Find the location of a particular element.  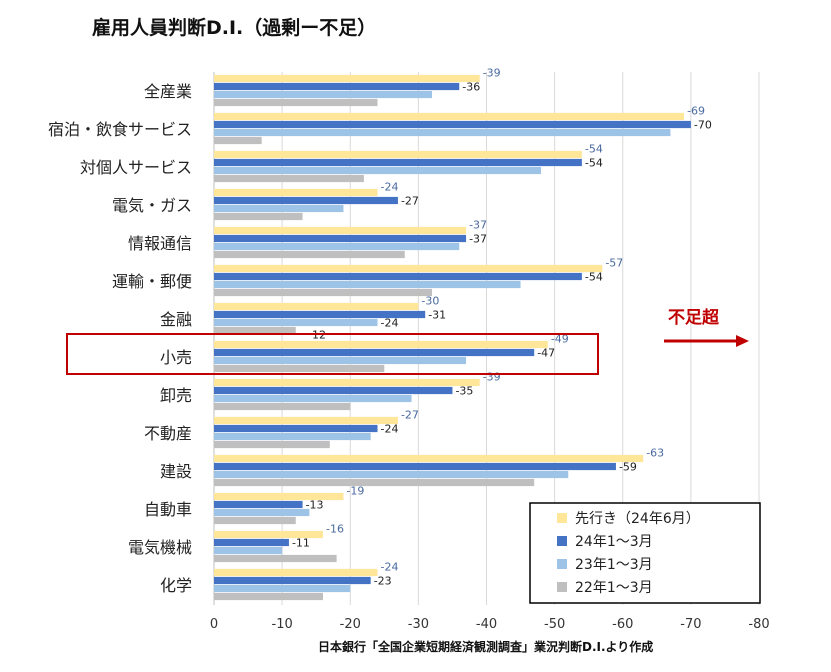

data-label: -31 is located at coordinates (437, 315).